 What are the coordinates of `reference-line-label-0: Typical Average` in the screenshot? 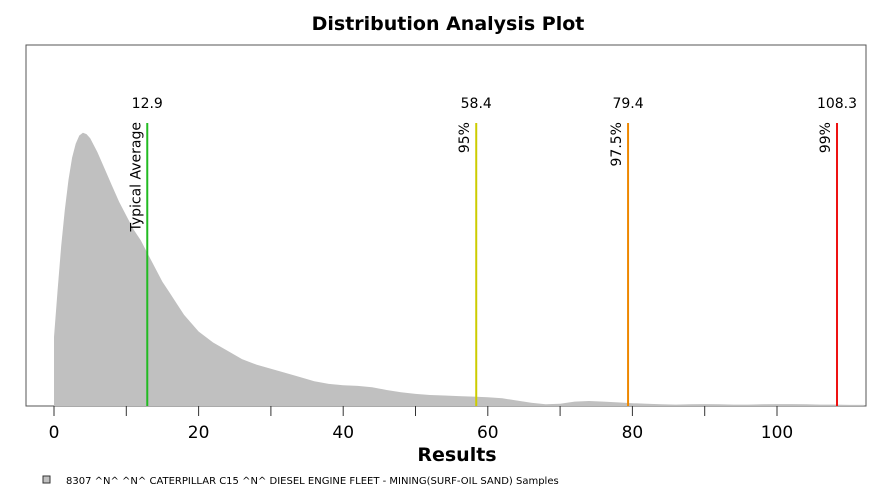 It's located at (136, 177).